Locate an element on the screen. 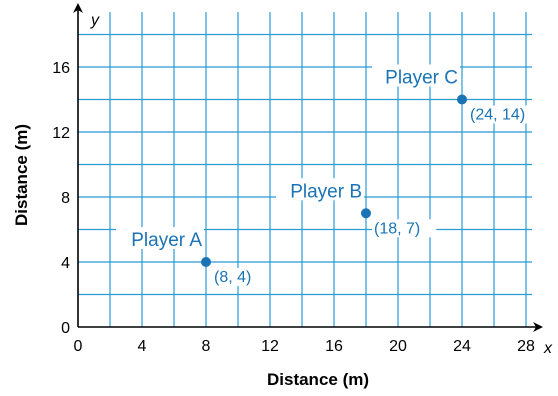 Image resolution: width=558 pixels, height=396 pixels. x-axis-title: Distance (m) is located at coordinates (318, 379).